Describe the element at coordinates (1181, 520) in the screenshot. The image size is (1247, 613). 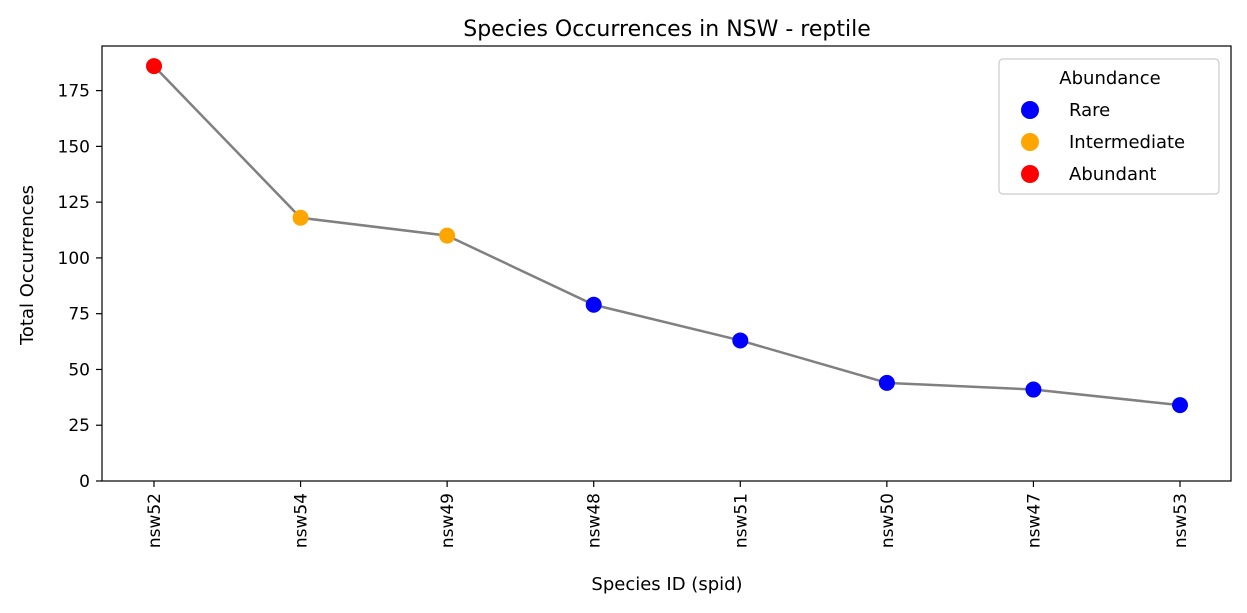
I see `x-tick-label: nsw53` at that location.